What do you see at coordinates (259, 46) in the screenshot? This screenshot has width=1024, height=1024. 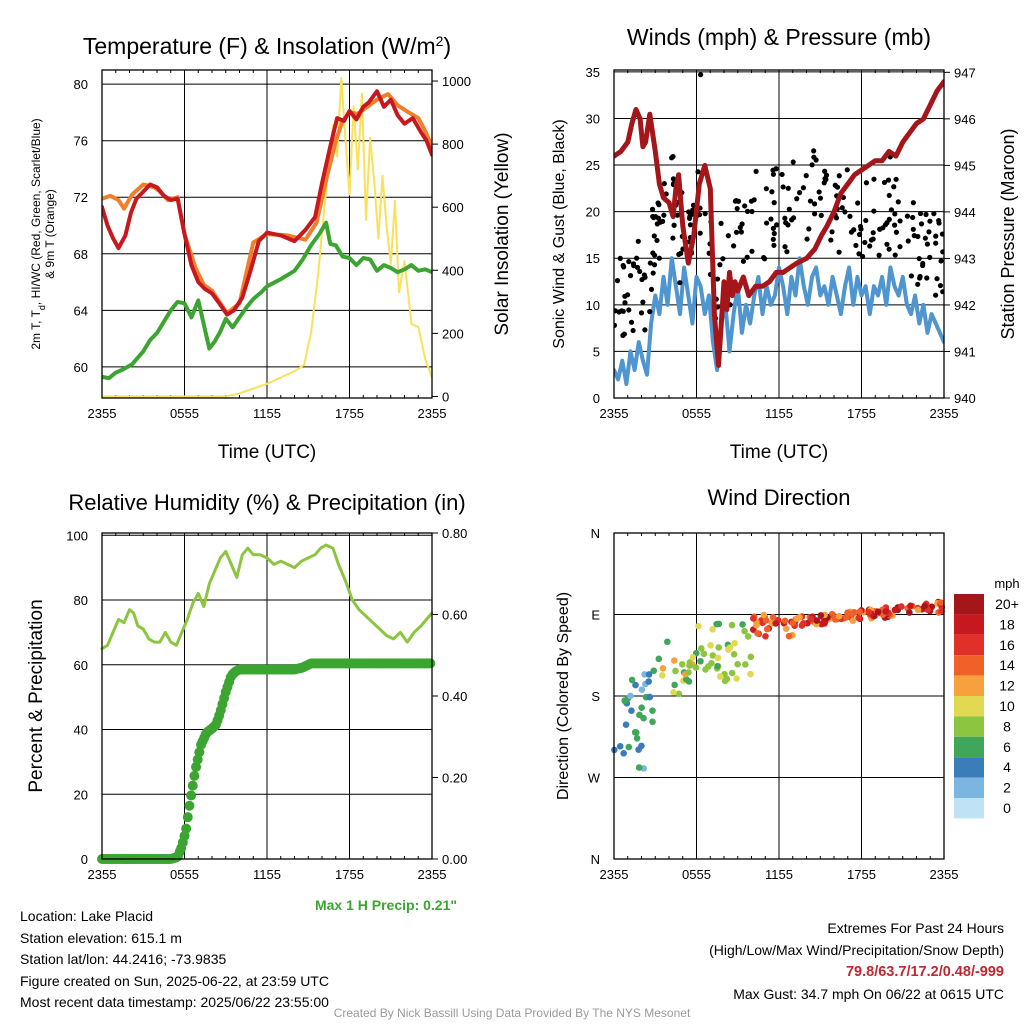 I see `title-main: Temperature (F) & Insolation (W/m` at bounding box center [259, 46].